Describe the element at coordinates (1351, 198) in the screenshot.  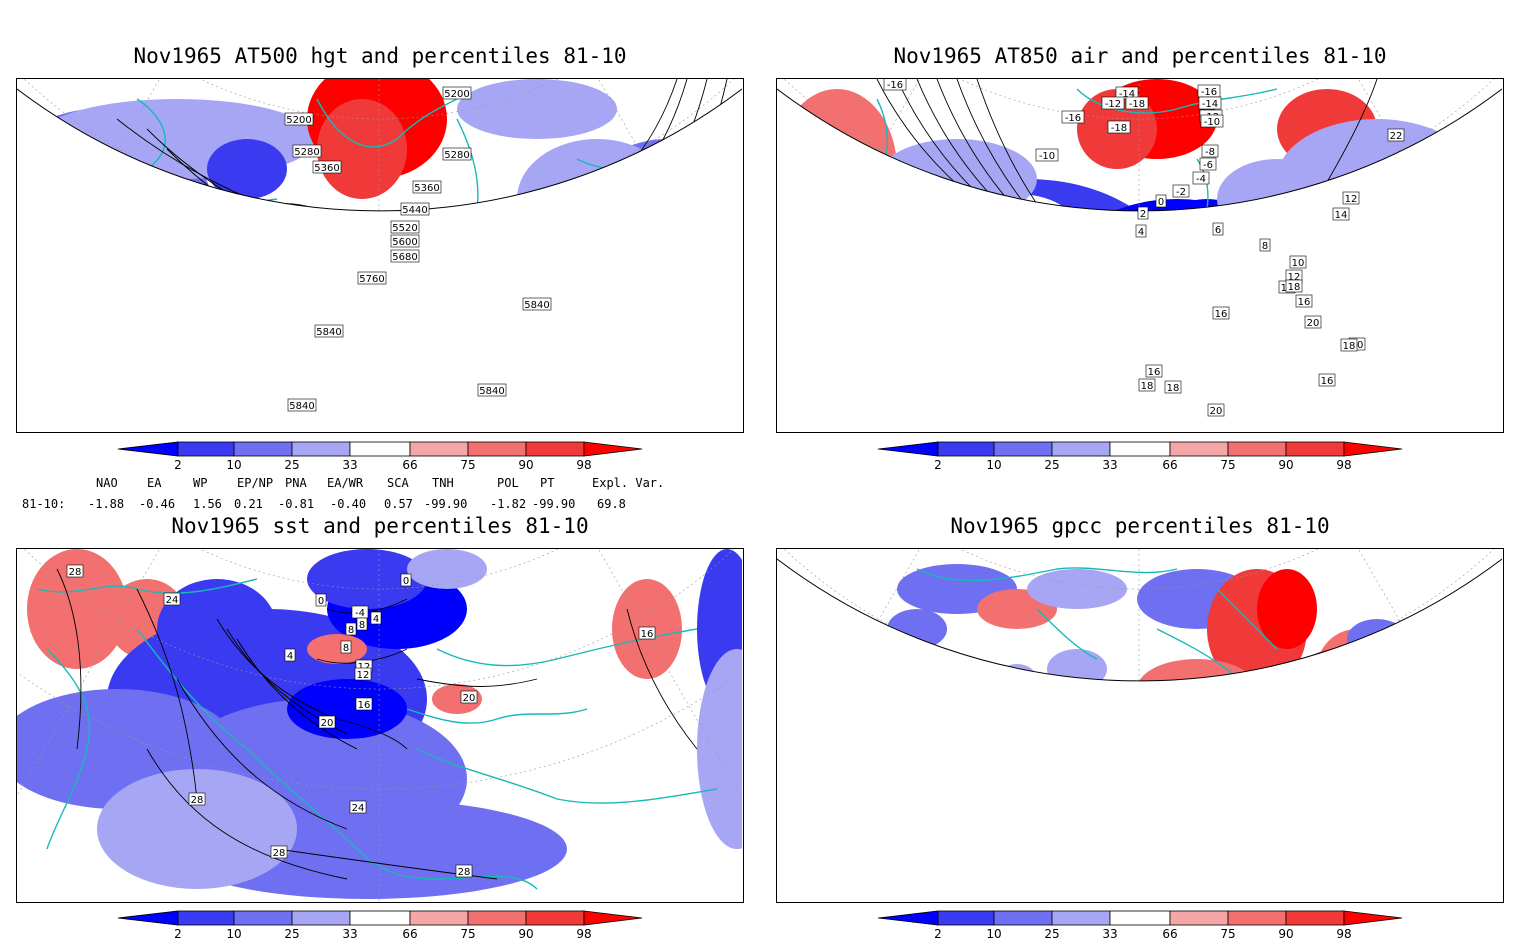
I see `contour-label: 12` at that location.